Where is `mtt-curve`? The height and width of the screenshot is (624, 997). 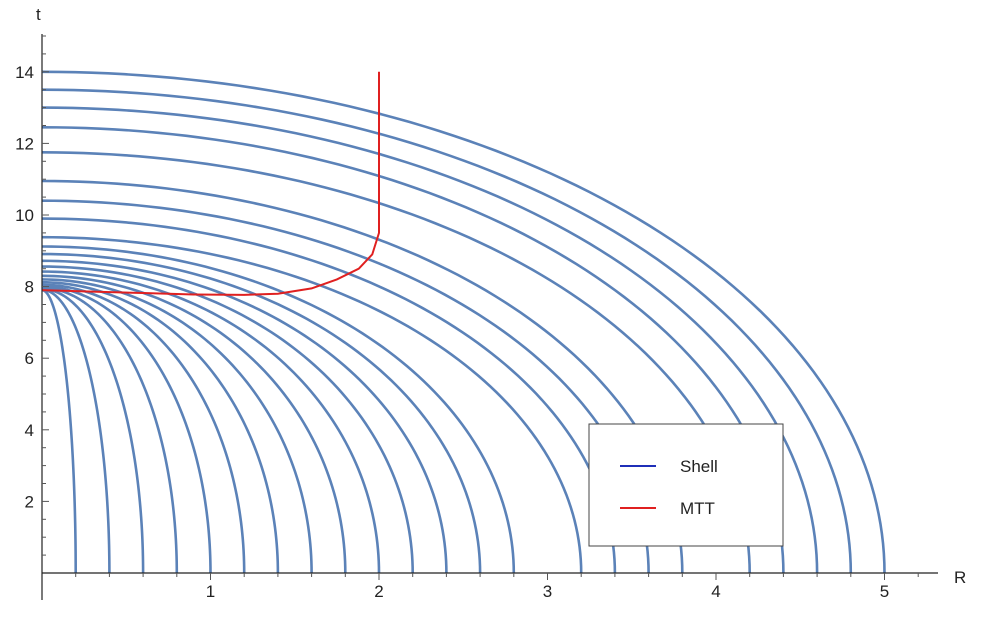
mtt-curve is located at coordinates (210, 183).